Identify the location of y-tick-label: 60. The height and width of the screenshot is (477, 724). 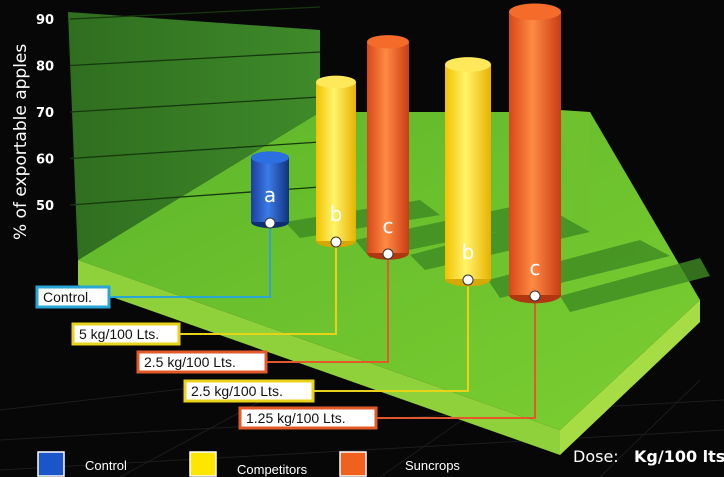
(45, 160).